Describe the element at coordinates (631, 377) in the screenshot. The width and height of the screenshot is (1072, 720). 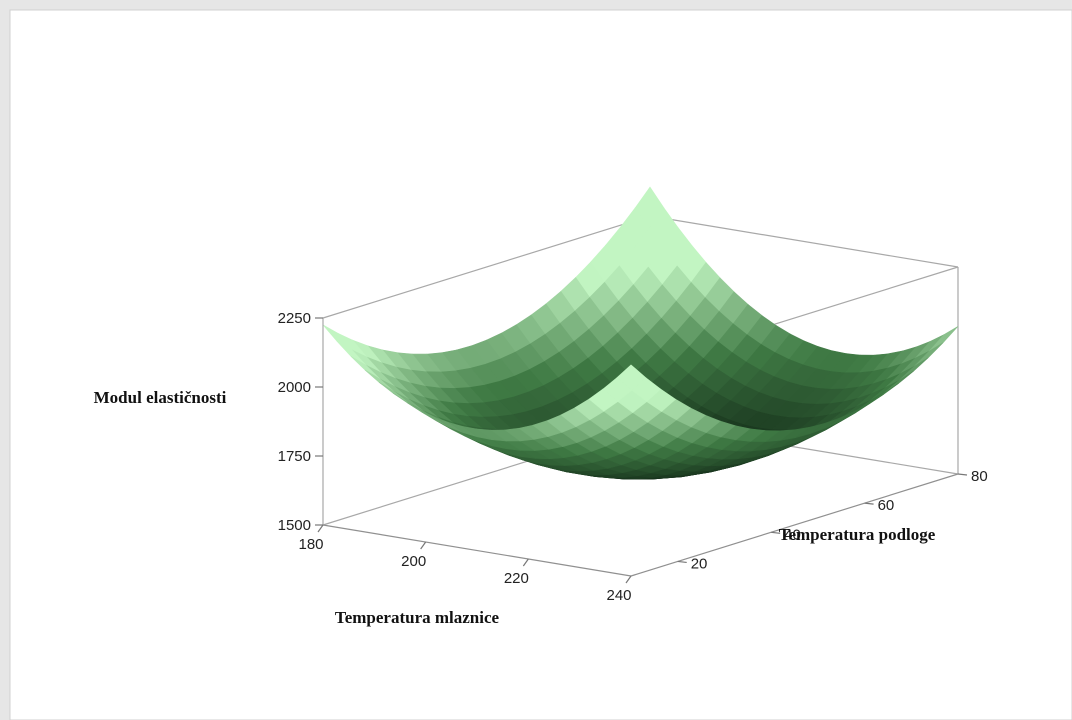
I see `surface-facet` at that location.